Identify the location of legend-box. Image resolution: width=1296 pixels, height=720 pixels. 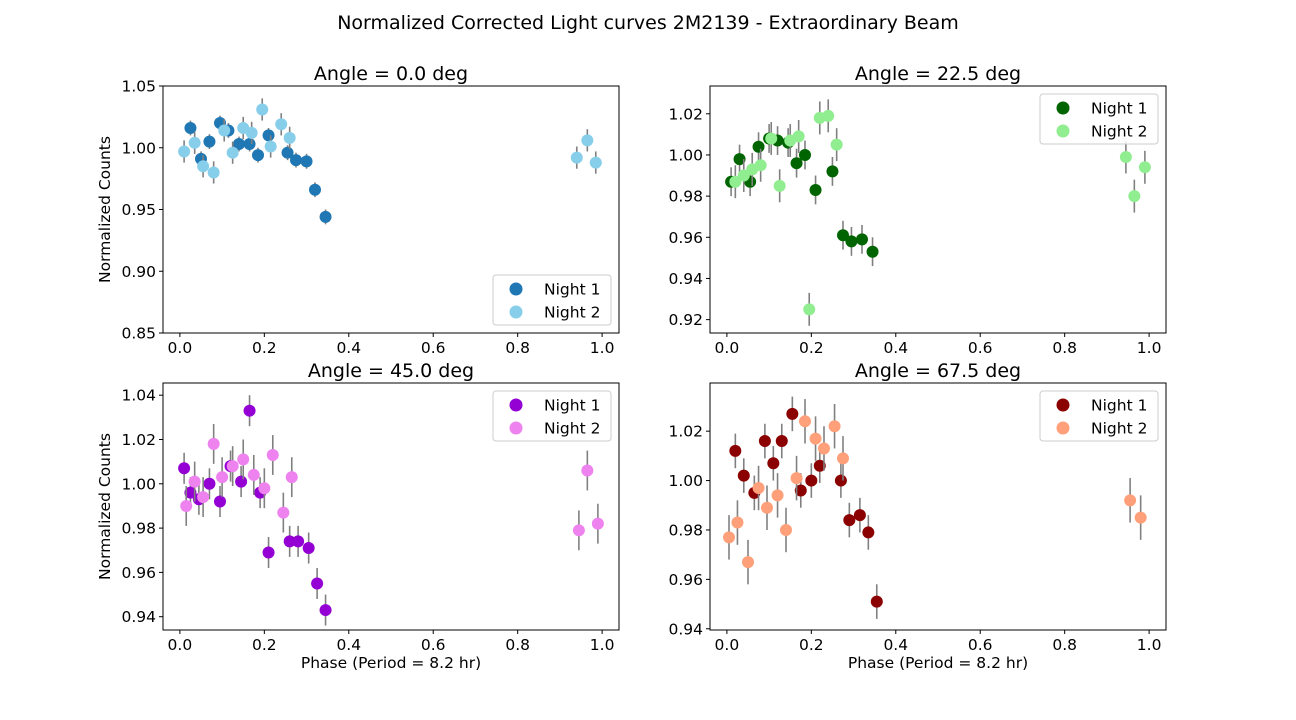
(552, 300).